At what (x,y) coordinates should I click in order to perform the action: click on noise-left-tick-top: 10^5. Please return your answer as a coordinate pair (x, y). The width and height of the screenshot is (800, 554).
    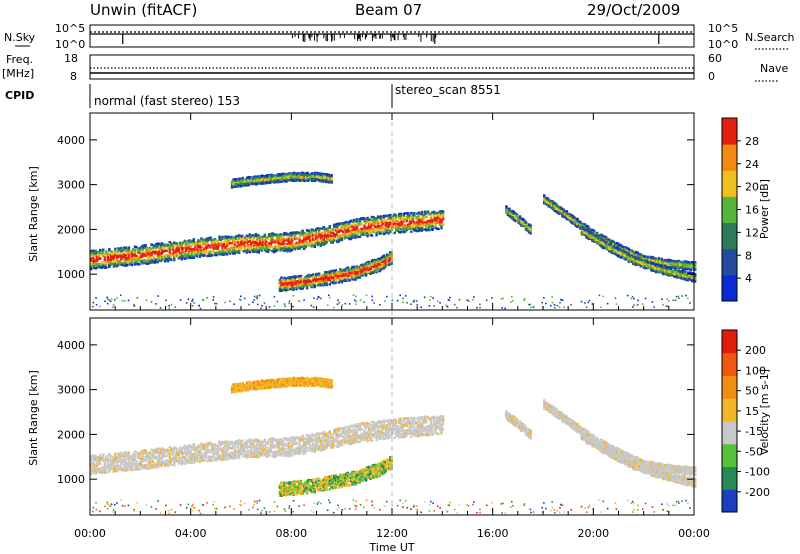
    Looking at the image, I should click on (70, 28).